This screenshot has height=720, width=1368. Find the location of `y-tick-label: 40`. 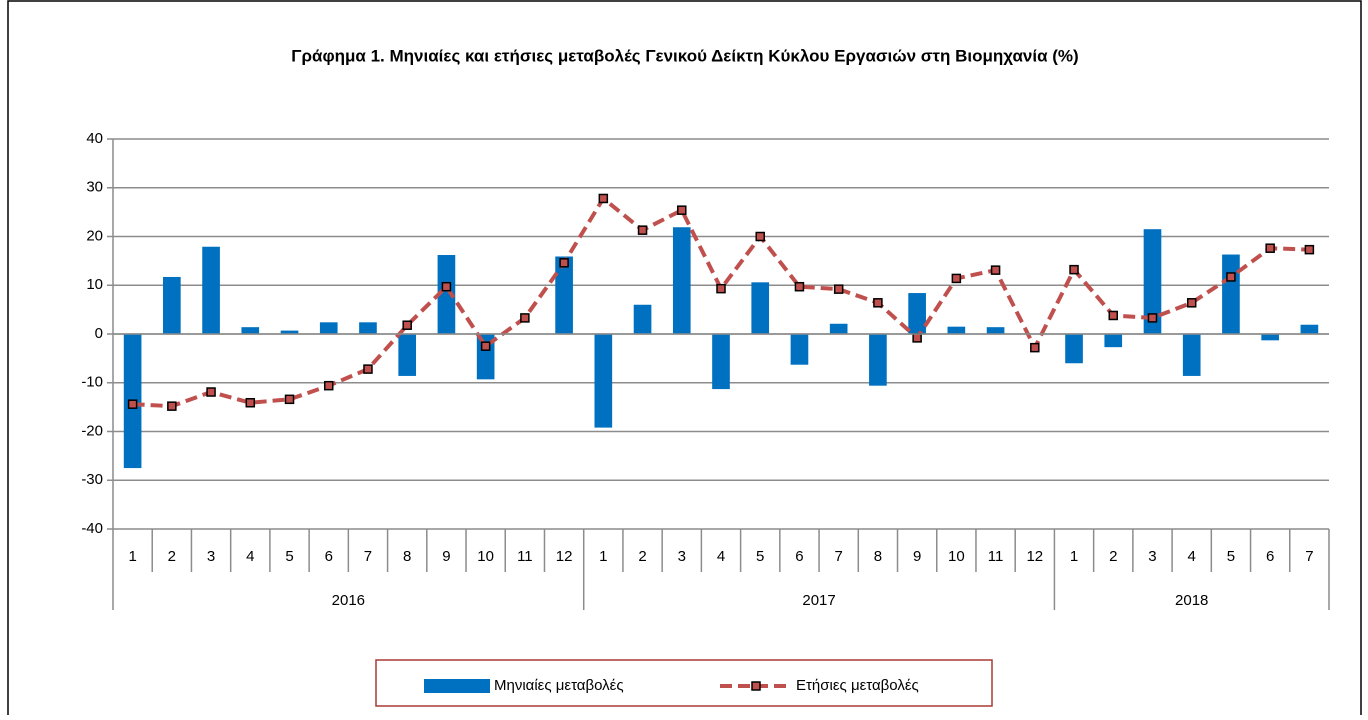

y-tick-label: 40 is located at coordinates (94, 138).